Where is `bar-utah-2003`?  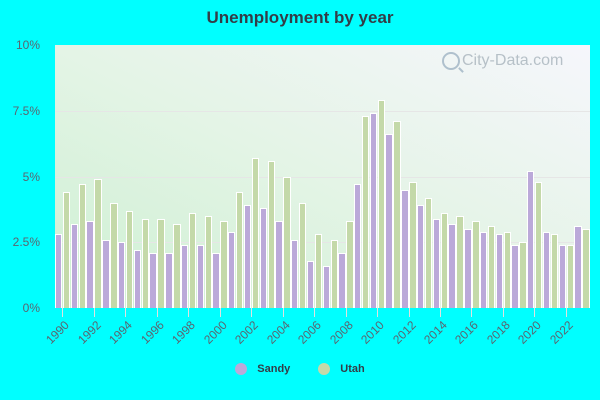 bar-utah-2003 is located at coordinates (271, 234).